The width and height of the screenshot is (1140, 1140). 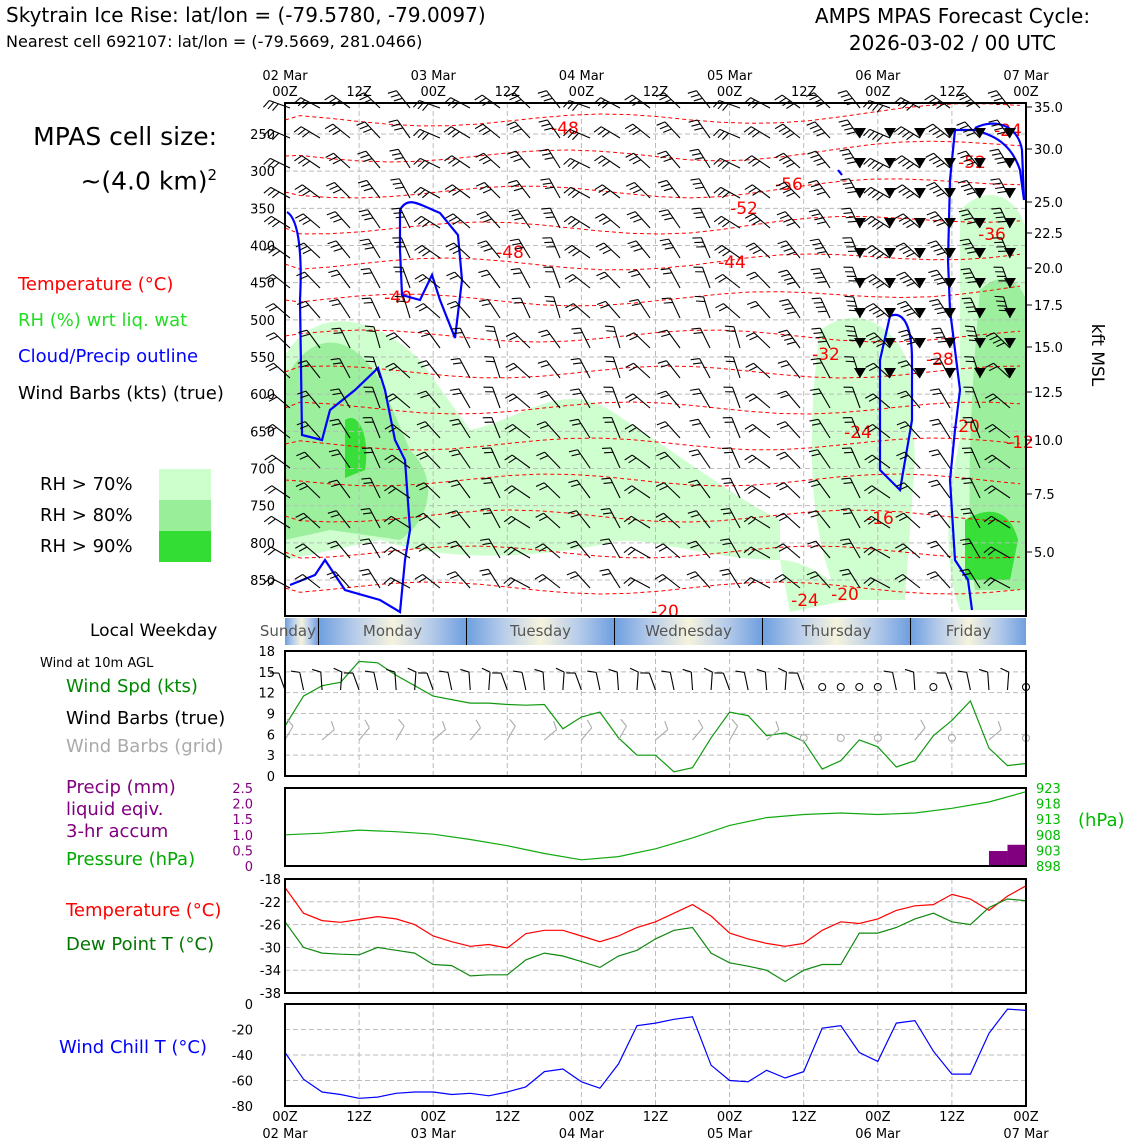 I want to click on weekday-label: Sunday, so click(x=287, y=631).